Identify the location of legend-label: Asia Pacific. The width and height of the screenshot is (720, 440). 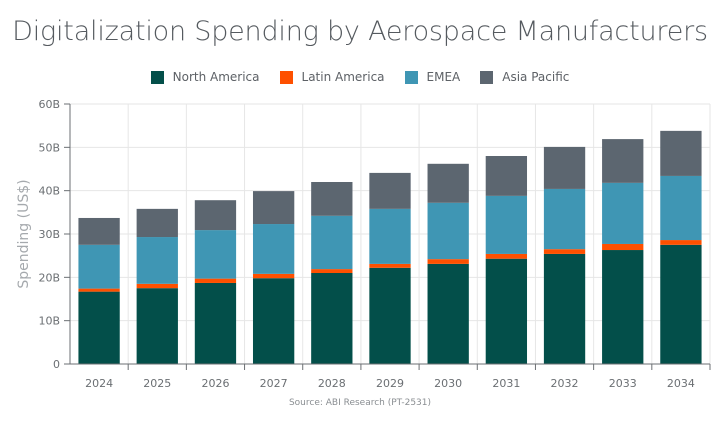
(536, 77).